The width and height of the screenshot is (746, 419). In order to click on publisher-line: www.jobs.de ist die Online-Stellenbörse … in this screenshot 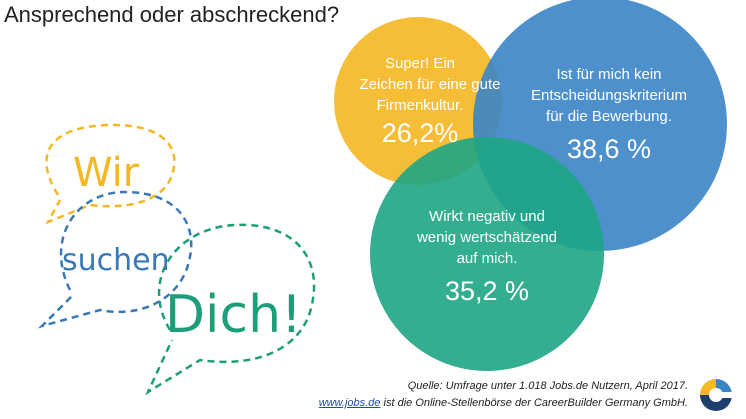, I will do `click(503, 403)`.